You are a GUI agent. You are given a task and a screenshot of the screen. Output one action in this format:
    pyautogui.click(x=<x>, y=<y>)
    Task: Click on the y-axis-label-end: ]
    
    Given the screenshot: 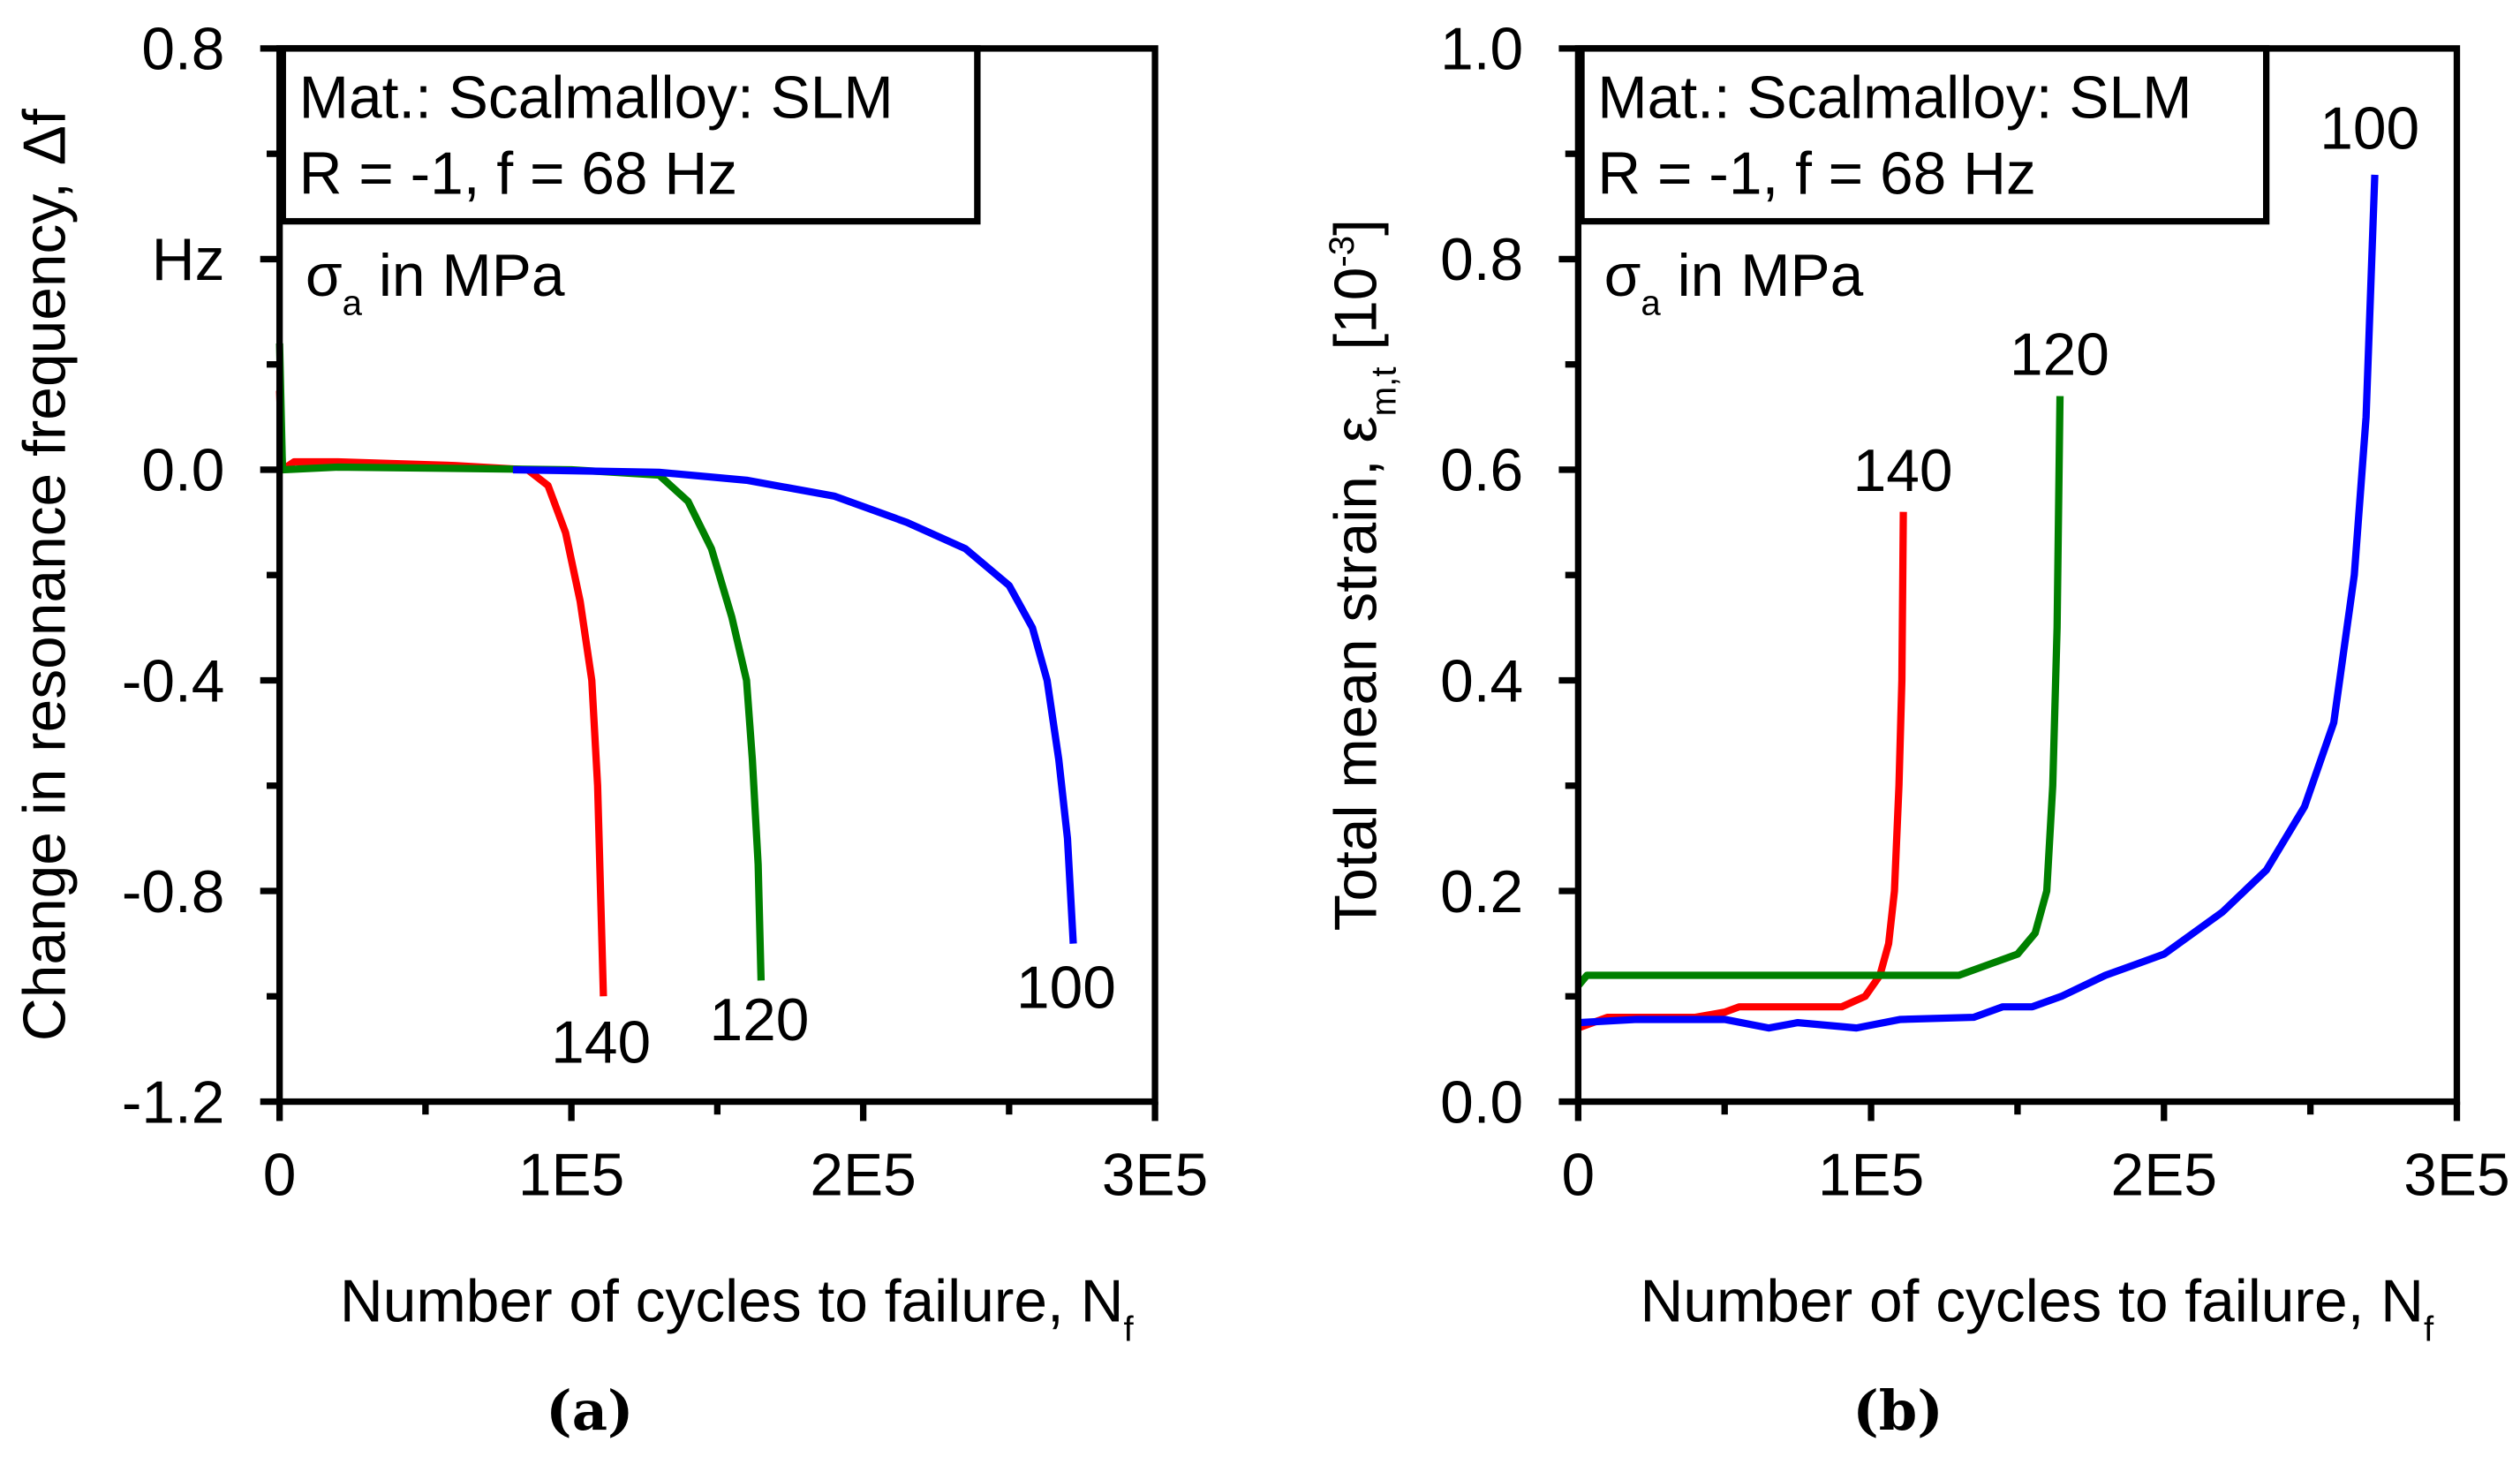 What is the action you would take?
    pyautogui.click(x=1357, y=227)
    